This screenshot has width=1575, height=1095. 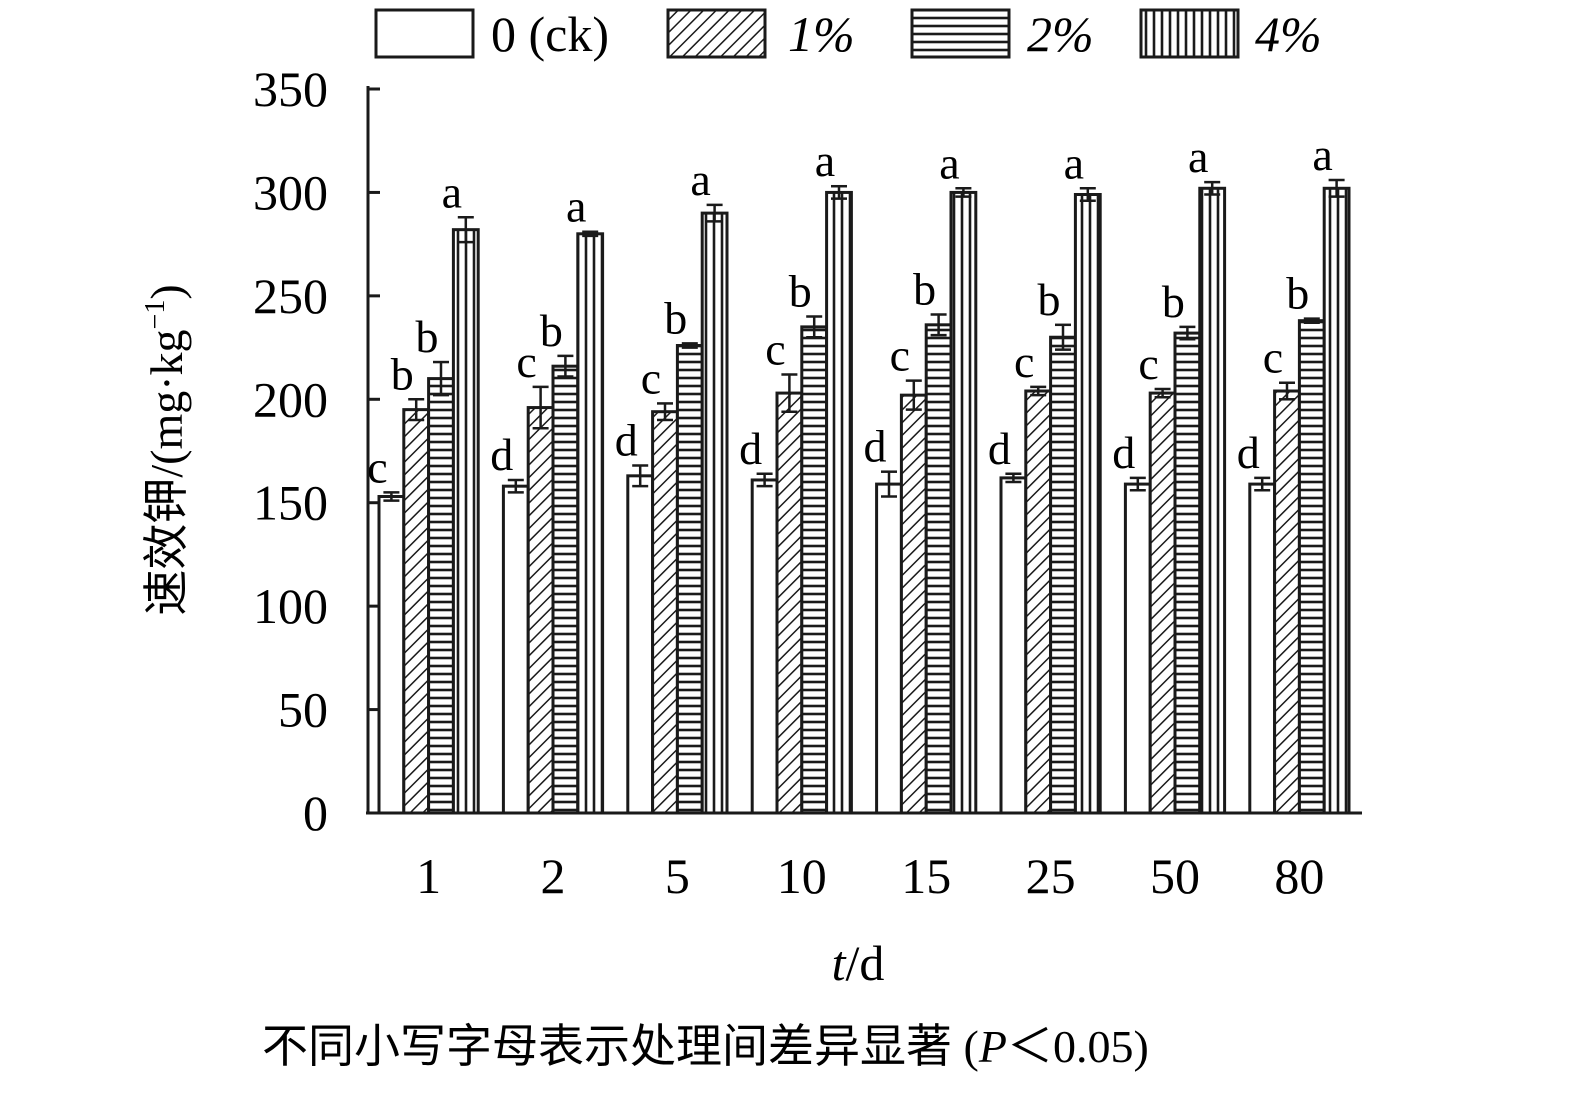 I want to click on x-tick-label: 1, so click(x=428, y=876).